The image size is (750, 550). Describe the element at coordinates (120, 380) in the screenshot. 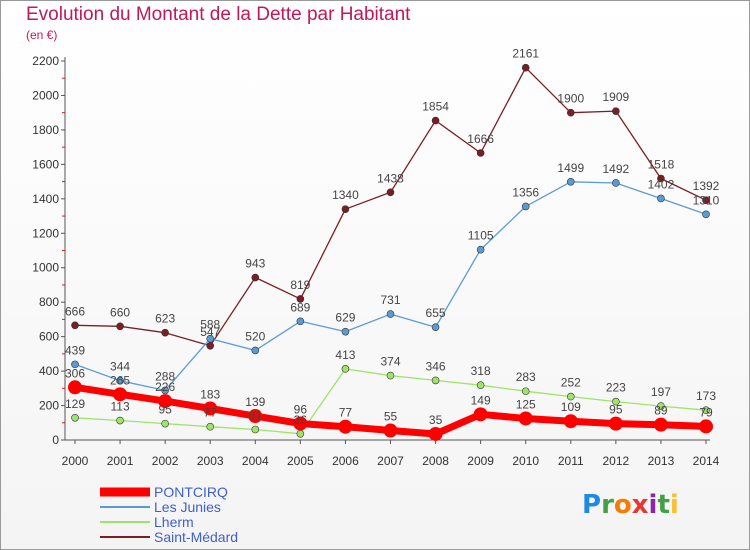

I see `data-label: 265` at that location.